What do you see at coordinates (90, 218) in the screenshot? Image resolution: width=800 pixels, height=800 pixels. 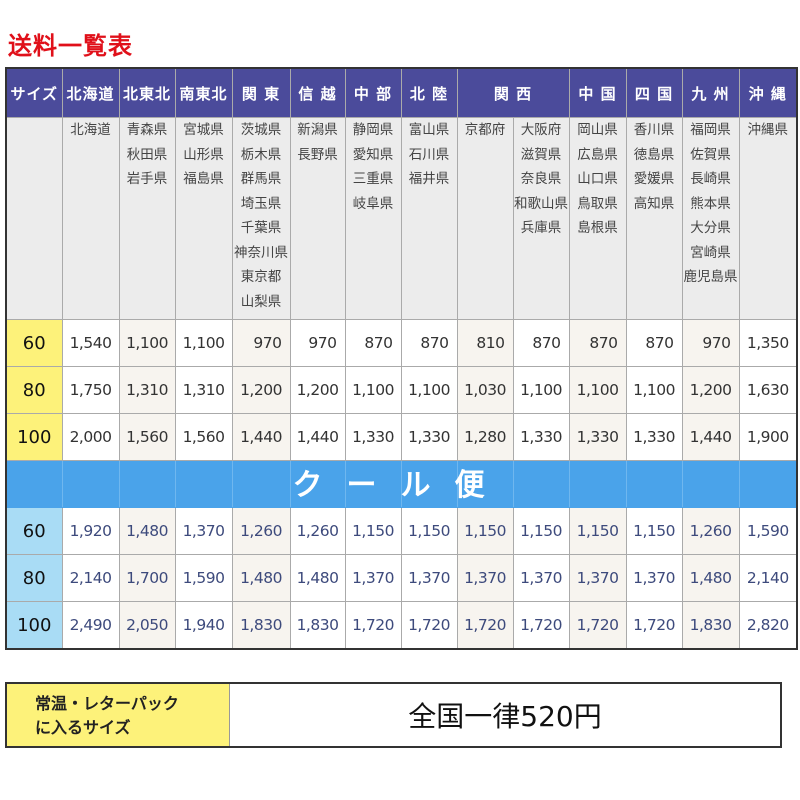 I see `prefecture-cell: 北海道` at bounding box center [90, 218].